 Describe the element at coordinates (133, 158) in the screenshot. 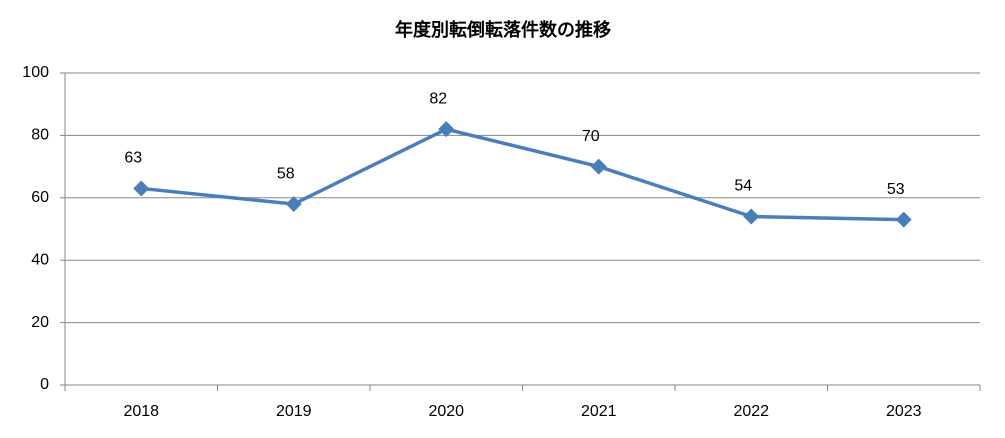

I see `data-label: 63` at that location.